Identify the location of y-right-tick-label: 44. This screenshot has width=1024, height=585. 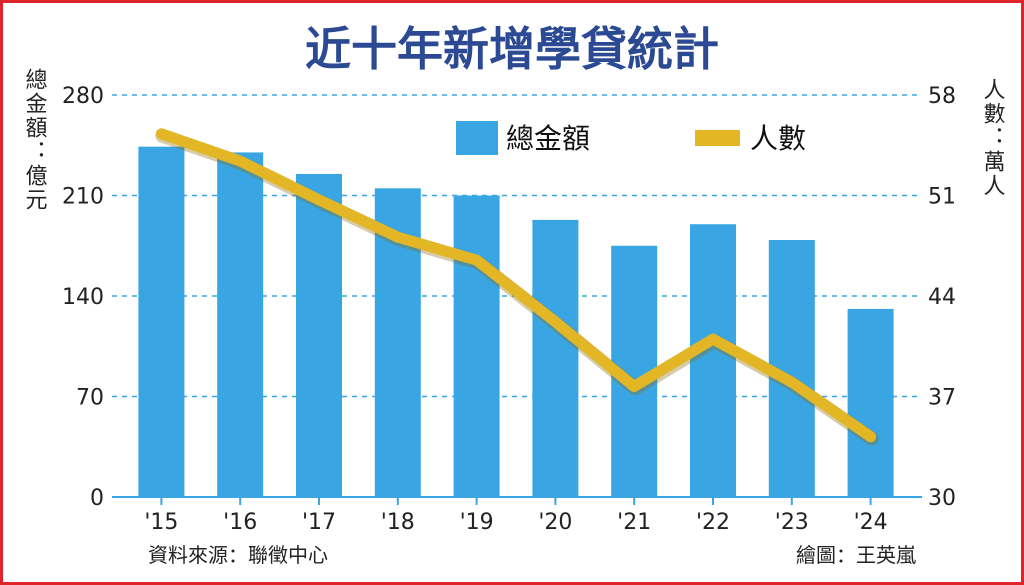
(942, 297).